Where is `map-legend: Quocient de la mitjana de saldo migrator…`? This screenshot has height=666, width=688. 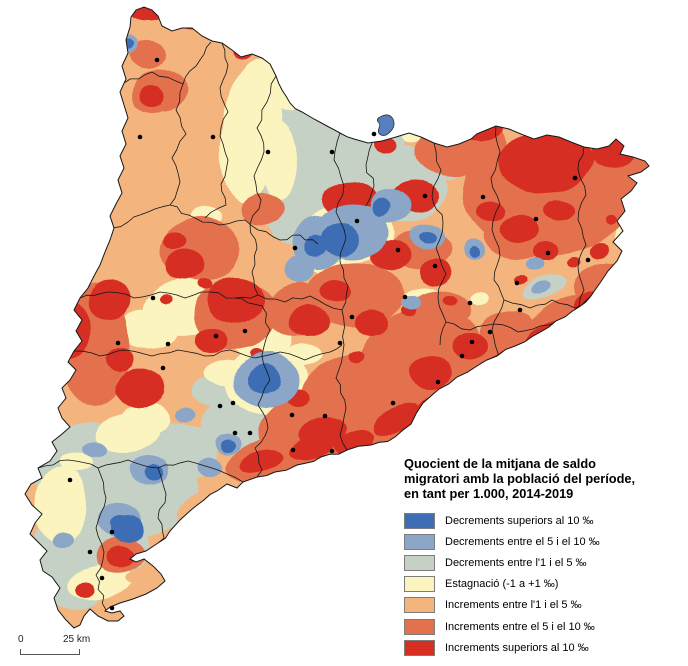 map-legend: Quocient de la mitjana de saldo migrator… is located at coordinates (543, 557).